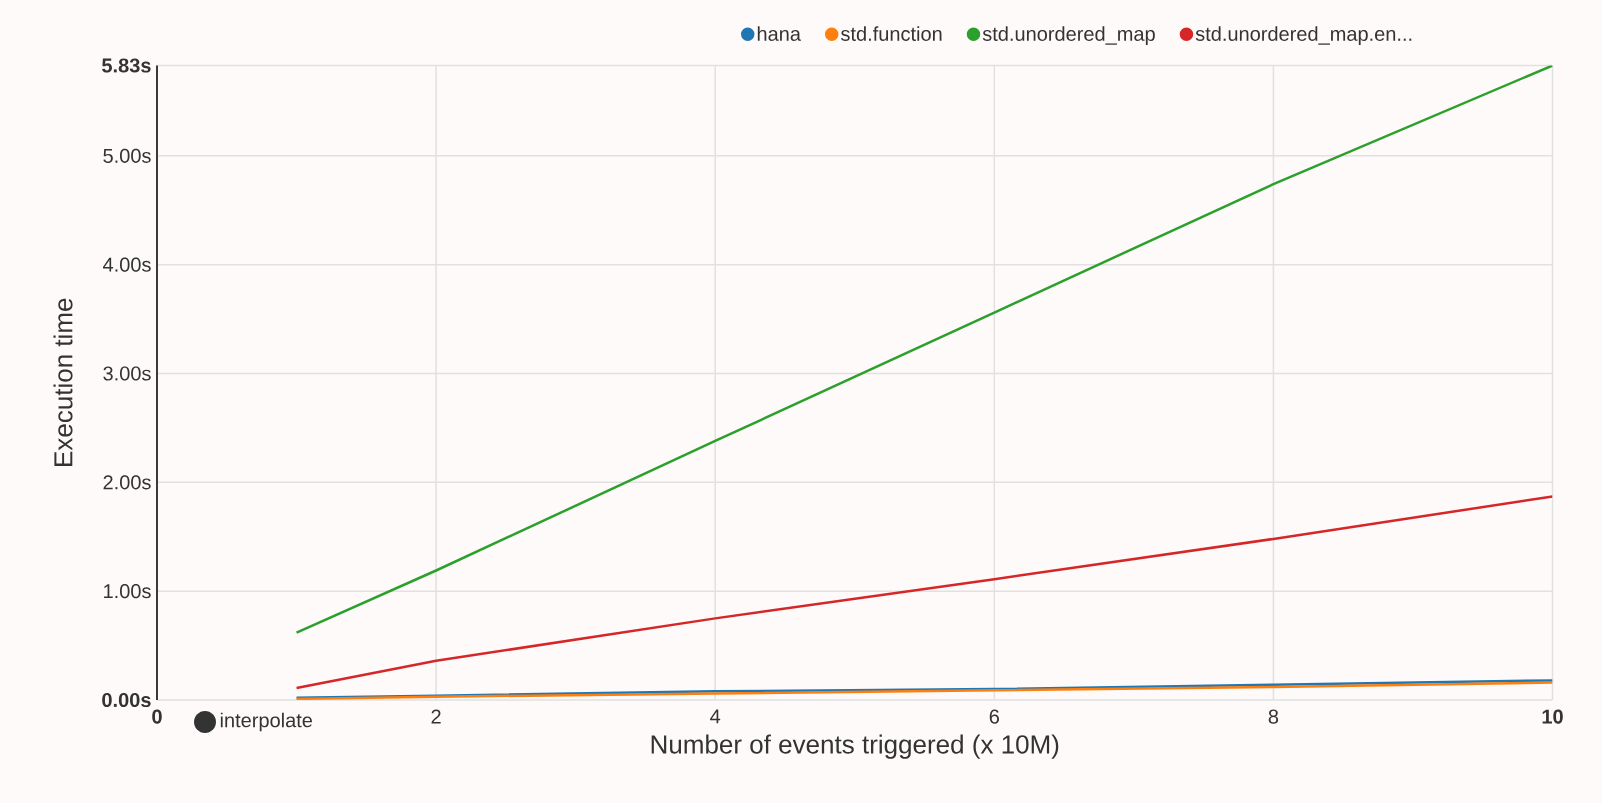 Image resolution: width=1602 pixels, height=803 pixels. Describe the element at coordinates (1273, 716) in the screenshot. I see `x-tick-label: 8` at that location.